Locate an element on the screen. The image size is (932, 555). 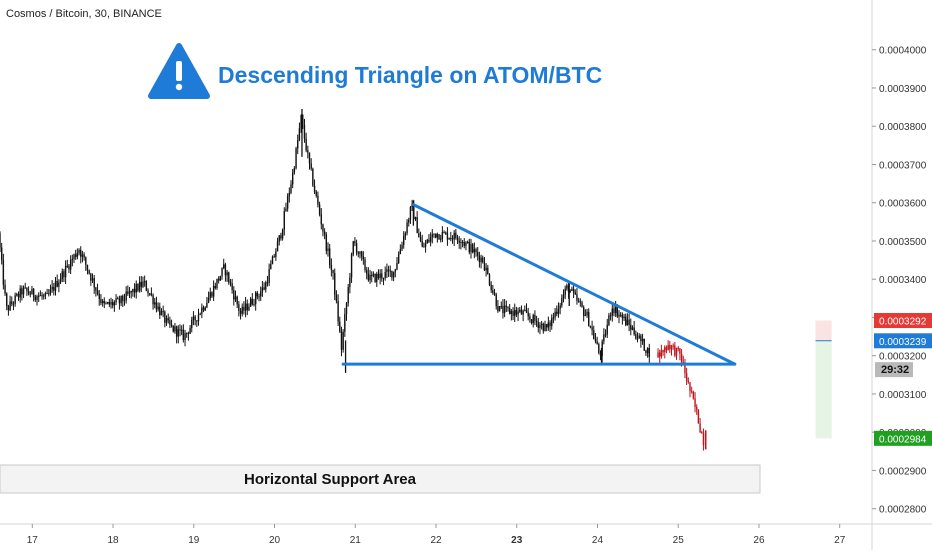
support-area-box is located at coordinates (380, 479).